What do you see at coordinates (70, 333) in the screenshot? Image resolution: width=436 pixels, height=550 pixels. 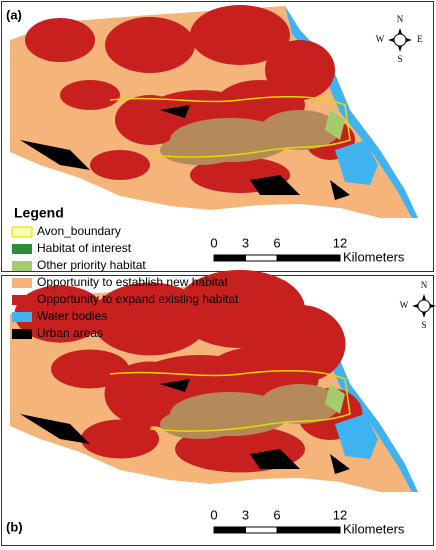 I see `legend-label: Urban areas` at bounding box center [70, 333].